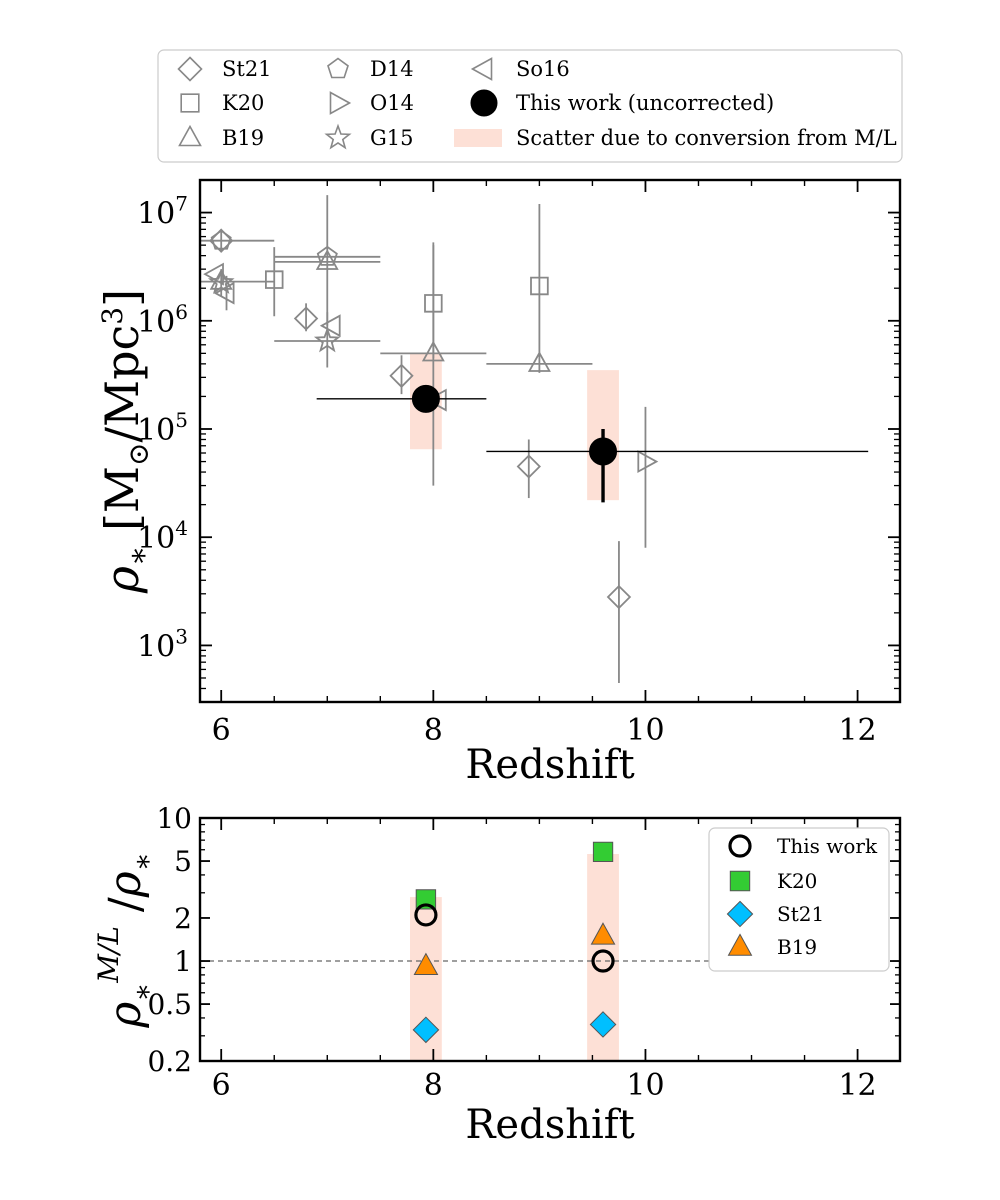 The height and width of the screenshot is (1200, 1000). I want to click on top-legend-g15-label: G15, so click(392, 138).